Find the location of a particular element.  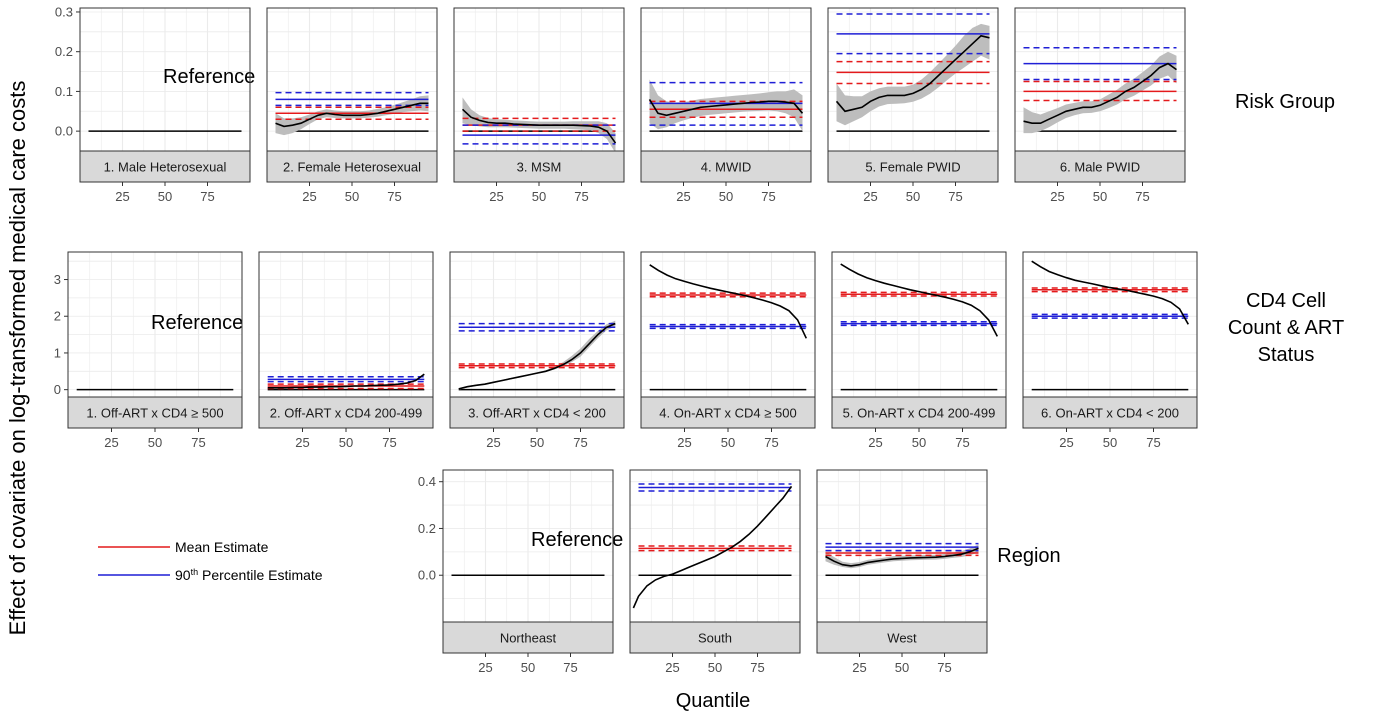

facet-strip-label: 2. Off-ART x CD4 200-499 is located at coordinates (346, 413).